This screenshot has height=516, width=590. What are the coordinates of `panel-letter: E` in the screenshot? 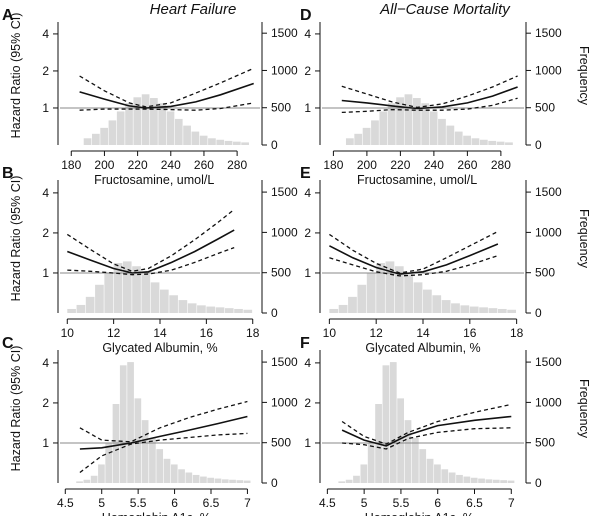 It's located at (305, 173).